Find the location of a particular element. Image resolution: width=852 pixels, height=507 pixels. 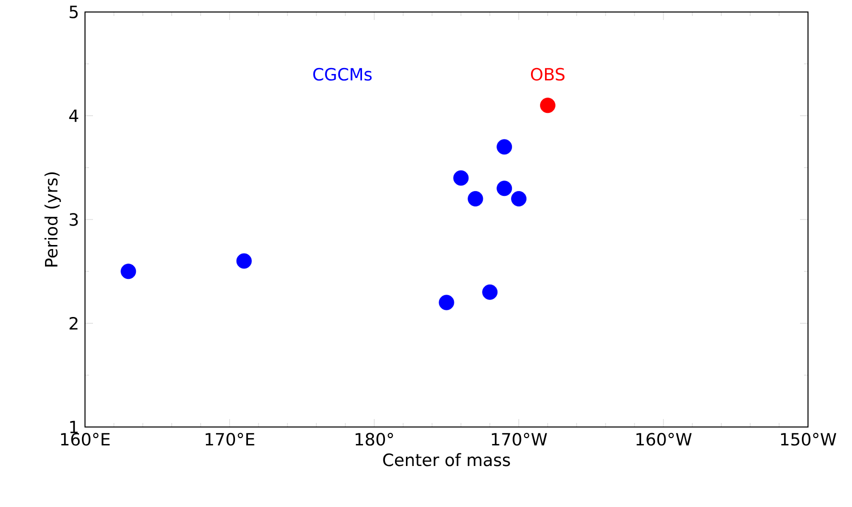

y-tick-label: 4 is located at coordinates (73, 116).